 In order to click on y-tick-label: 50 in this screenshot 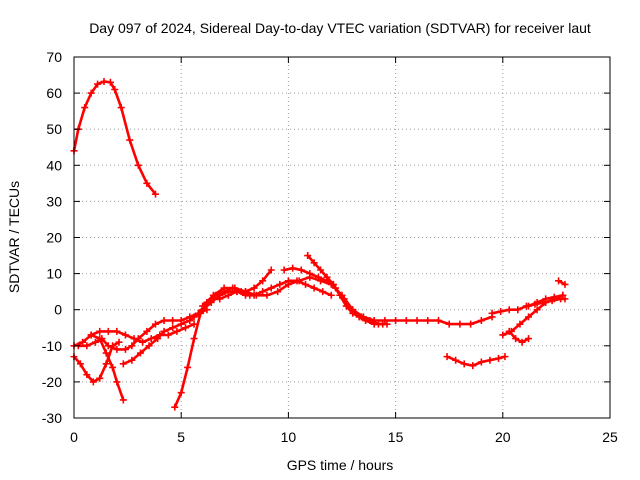, I will do `click(54, 129)`.